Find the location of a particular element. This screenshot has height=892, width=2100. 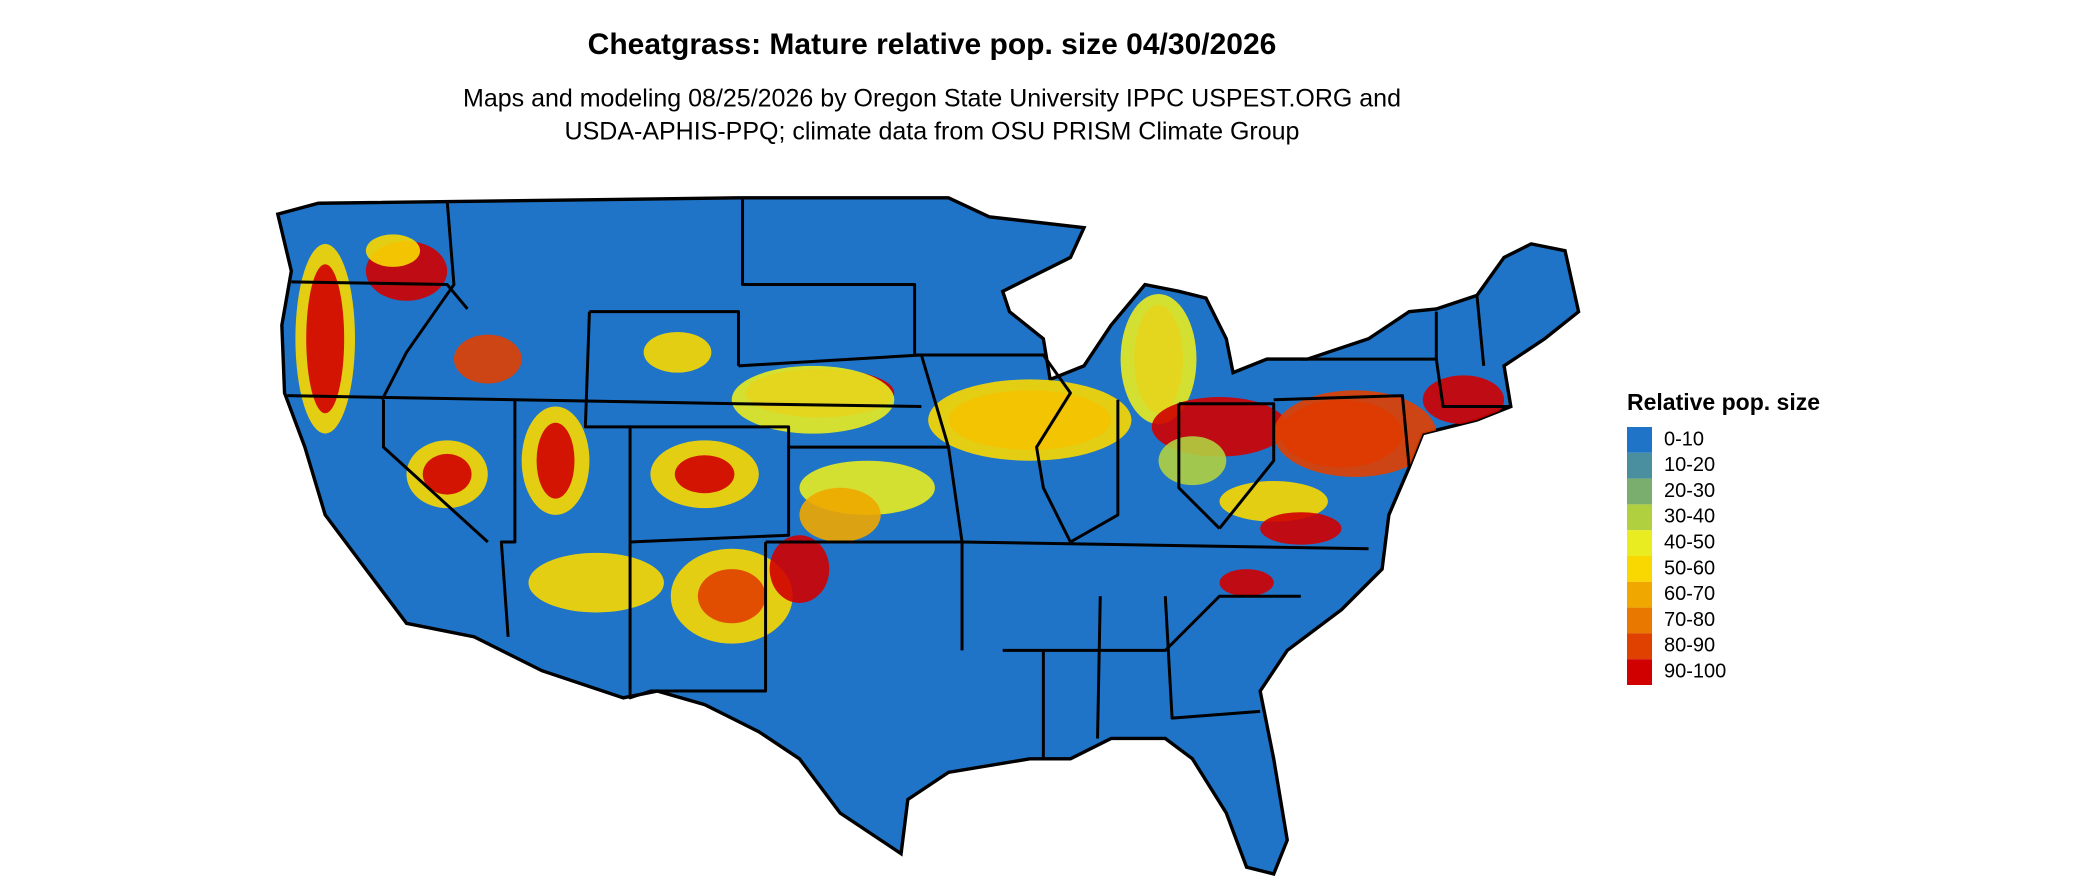

legend-label: 50-60 is located at coordinates (1689, 568).